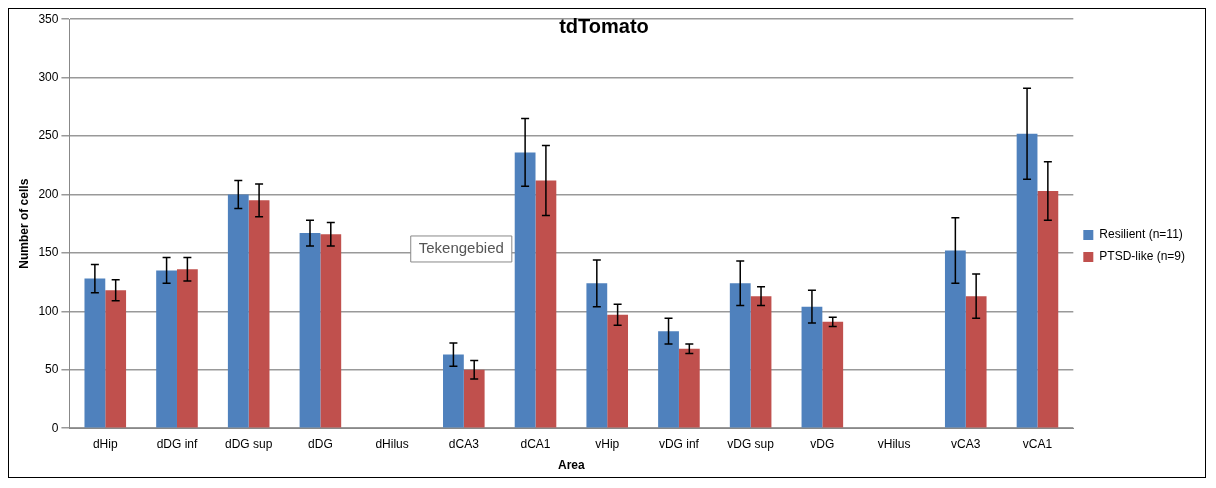  Describe the element at coordinates (822, 443) in the screenshot. I see `x-tick-label: vDG` at that location.